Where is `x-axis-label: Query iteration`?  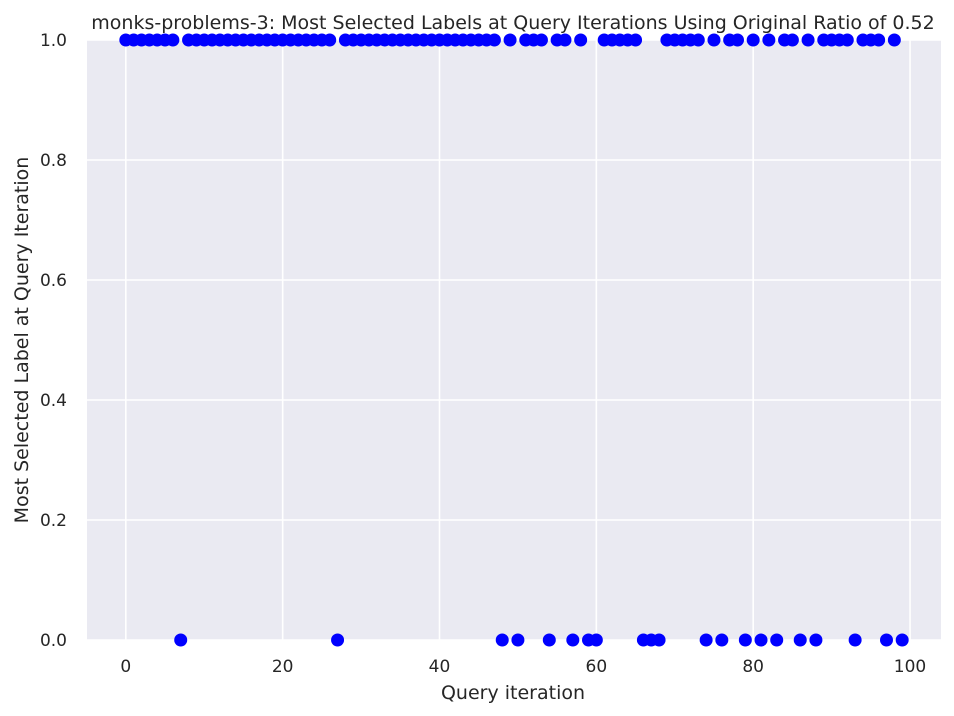
x-axis-label: Query iteration is located at coordinates (513, 693).